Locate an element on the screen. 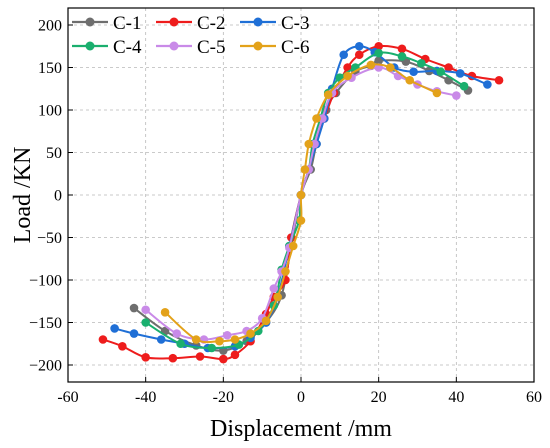  legend-item-C-5: C-5 is located at coordinates (191, 47).